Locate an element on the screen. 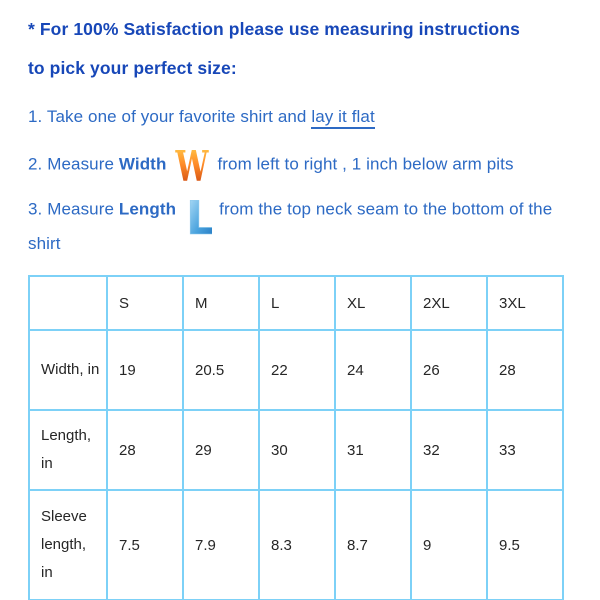  sleeve-value-m: 7.9 is located at coordinates (221, 544).